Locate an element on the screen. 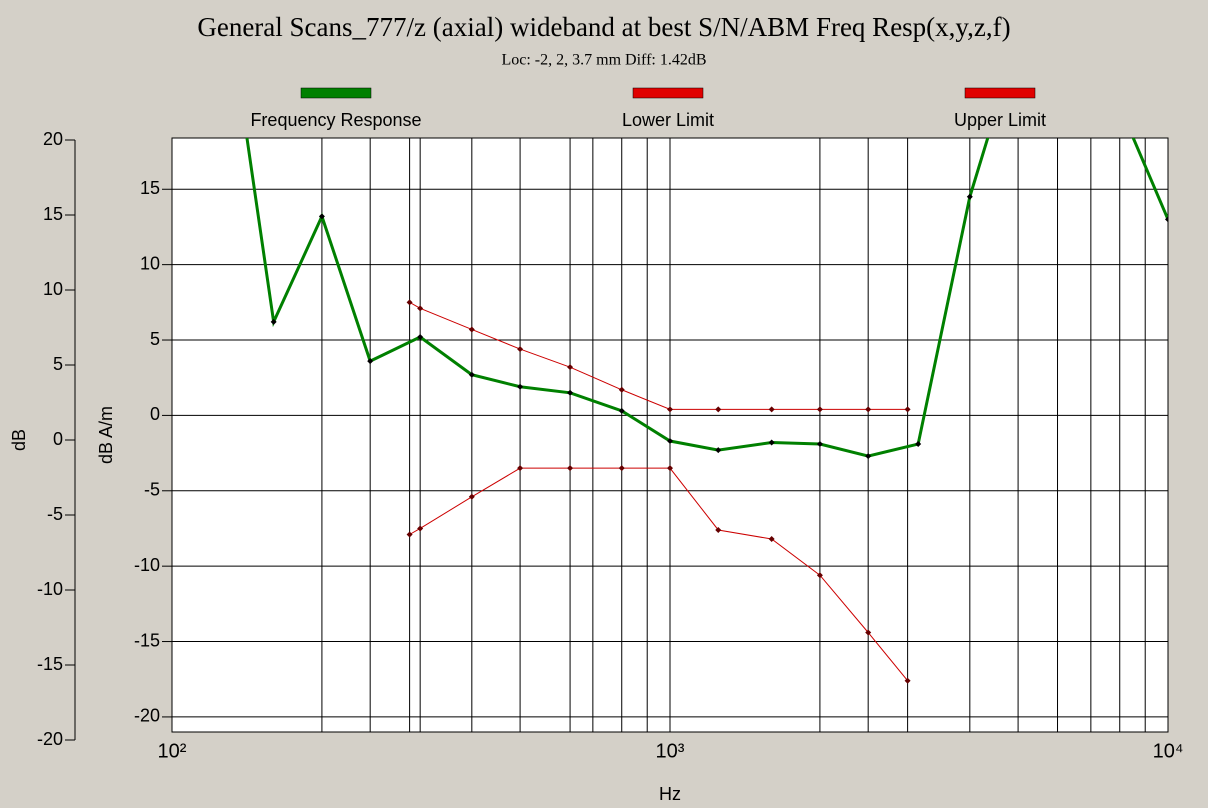 This screenshot has width=1208, height=808. y2-tick-label: -15 is located at coordinates (50, 664).